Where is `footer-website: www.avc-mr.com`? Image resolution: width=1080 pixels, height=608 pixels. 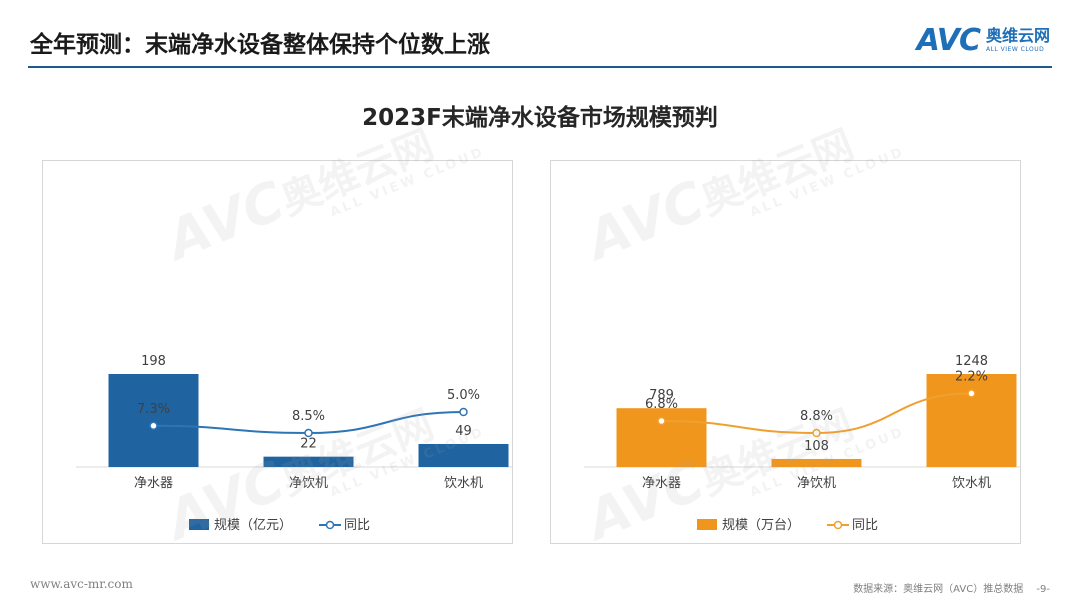
footer-website: www.avc-mr.com is located at coordinates (81, 584).